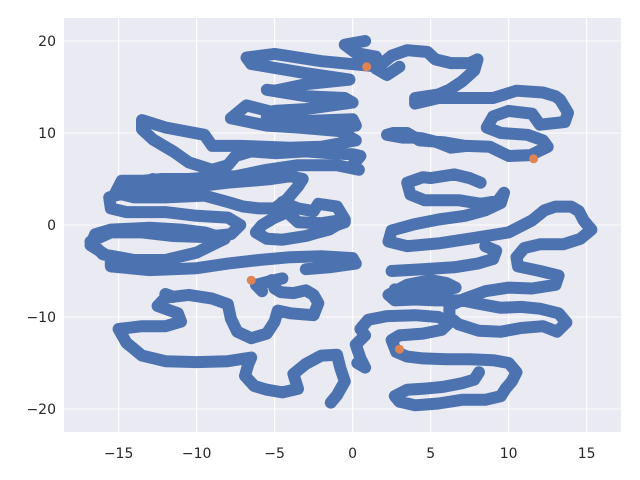 This screenshot has width=640, height=480. I want to click on y-tick-label: −20, so click(41, 410).